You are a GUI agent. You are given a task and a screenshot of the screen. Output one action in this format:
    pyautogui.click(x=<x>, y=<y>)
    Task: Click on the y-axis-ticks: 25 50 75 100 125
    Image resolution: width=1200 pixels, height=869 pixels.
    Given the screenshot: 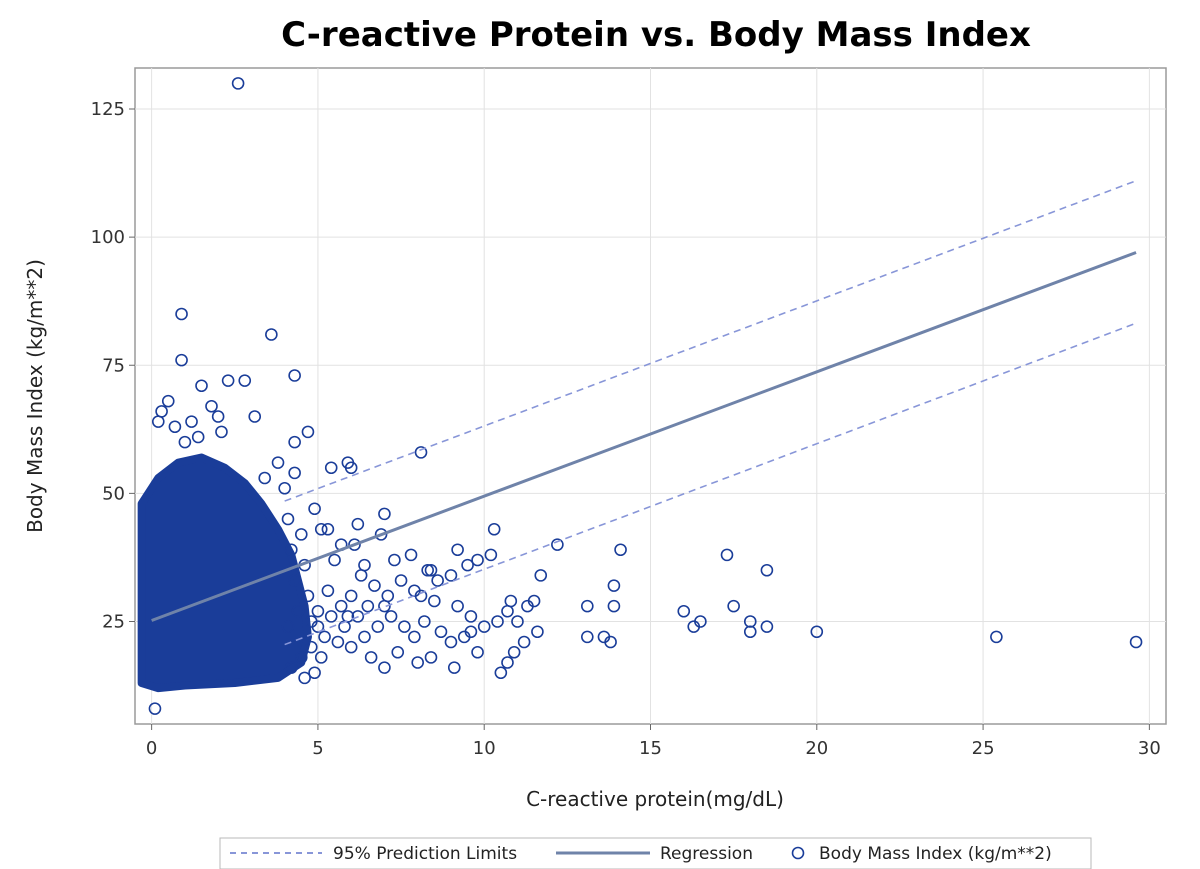 What is the action you would take?
    pyautogui.click(x=113, y=366)
    